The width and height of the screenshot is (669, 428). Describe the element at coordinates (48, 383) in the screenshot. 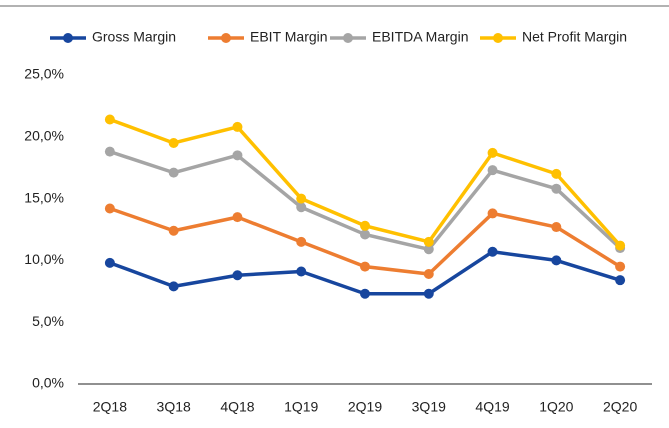

I see `y-tick-label: 0,0%` at that location.